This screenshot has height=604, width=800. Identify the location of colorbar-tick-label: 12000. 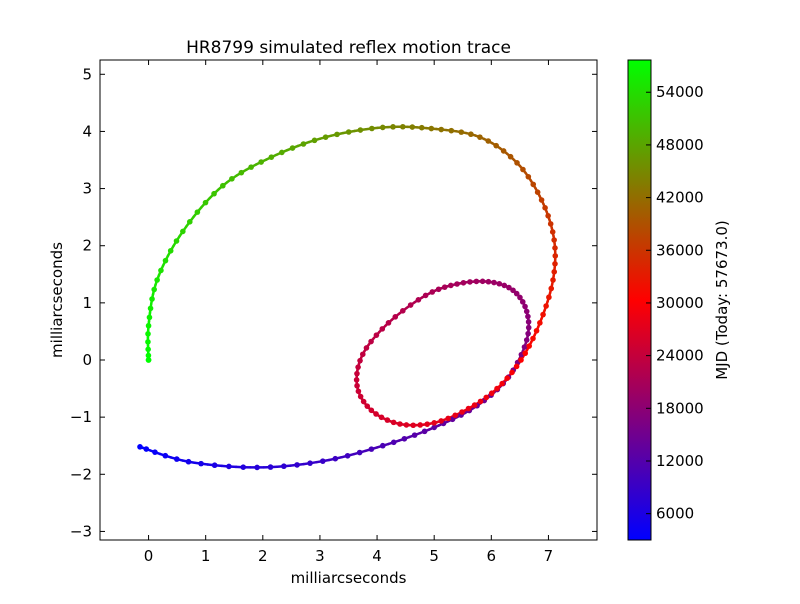
(680, 461).